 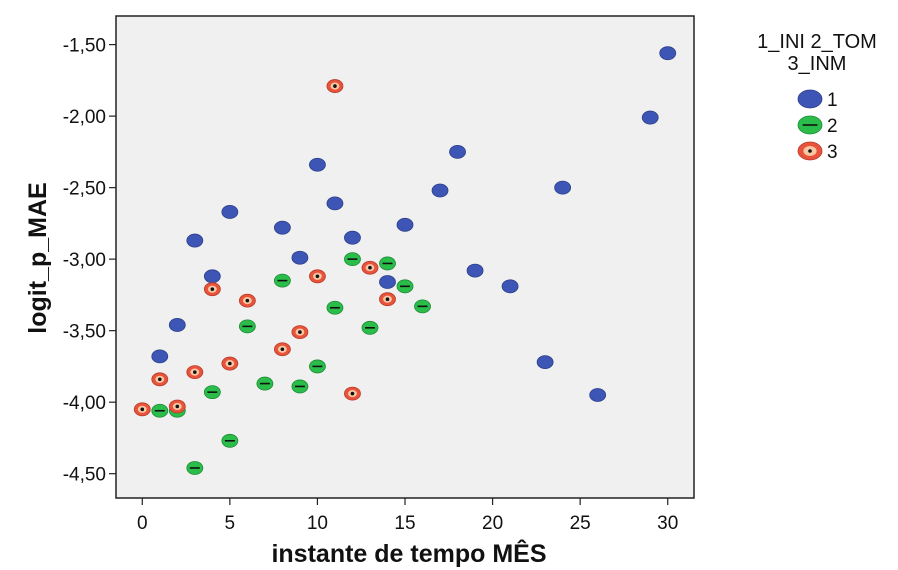 What do you see at coordinates (404, 523) in the screenshot?
I see `x-tick-label: 15` at bounding box center [404, 523].